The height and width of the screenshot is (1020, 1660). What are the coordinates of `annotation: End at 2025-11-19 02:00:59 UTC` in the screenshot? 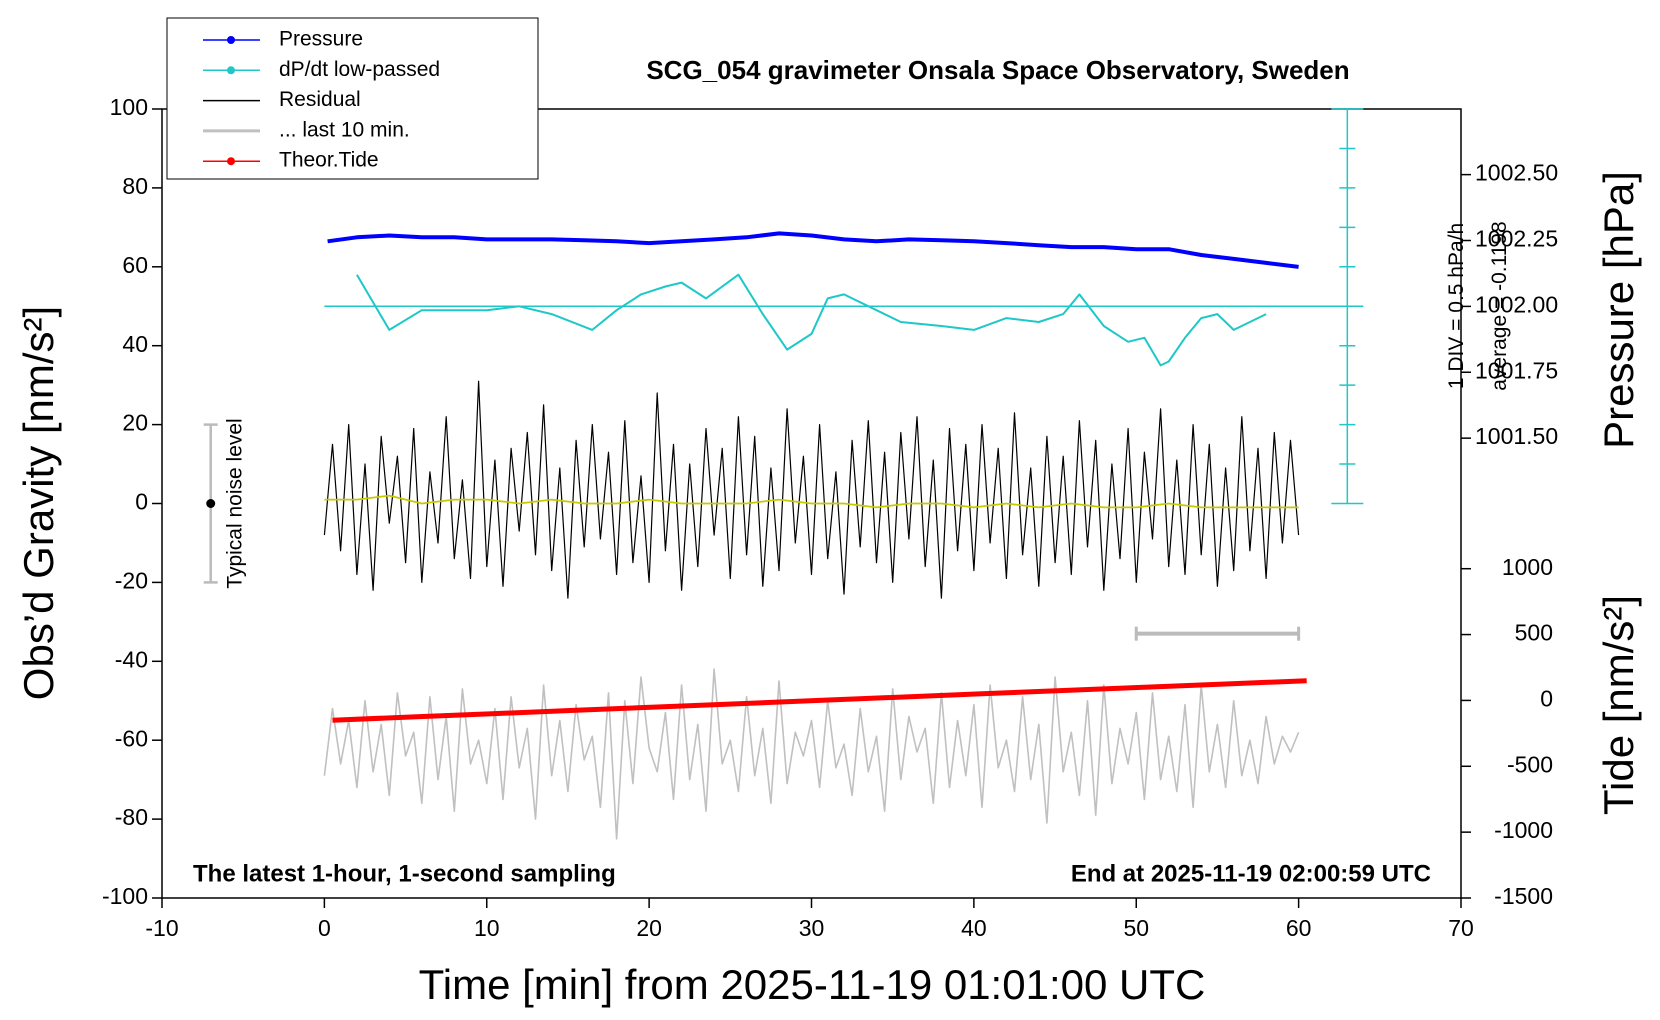 It's located at (1251, 873).